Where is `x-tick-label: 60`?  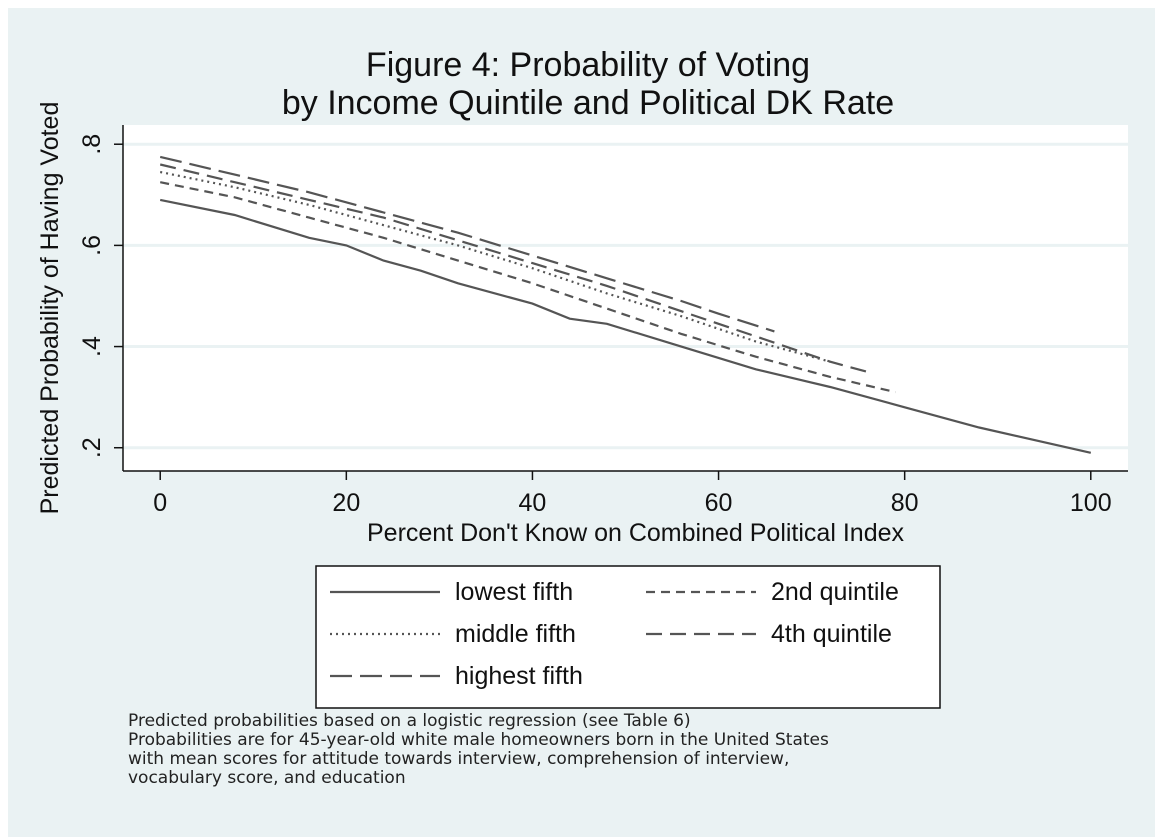
x-tick-label: 60 is located at coordinates (719, 503).